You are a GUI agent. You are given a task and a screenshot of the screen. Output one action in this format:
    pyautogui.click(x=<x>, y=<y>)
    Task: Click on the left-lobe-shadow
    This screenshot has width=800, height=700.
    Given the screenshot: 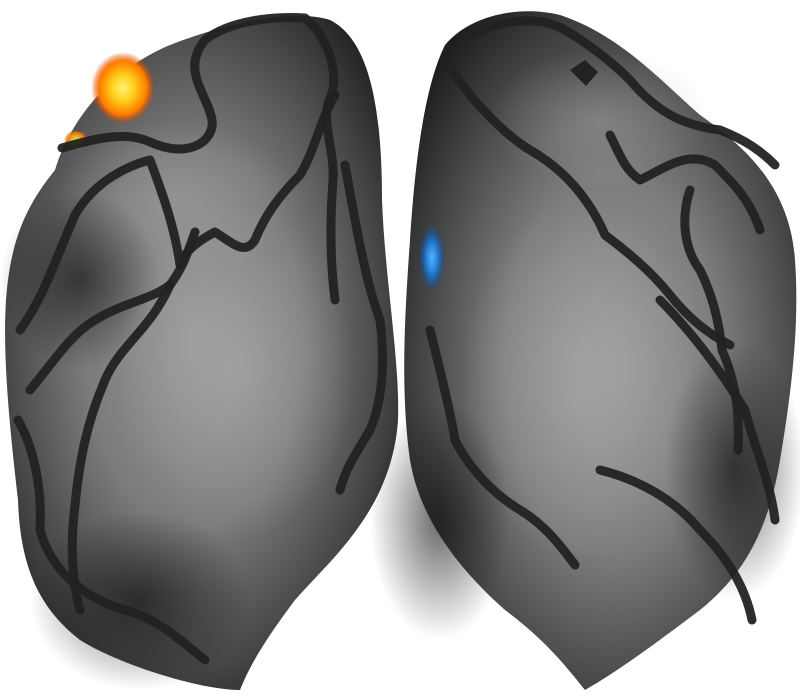 What is the action you would take?
    pyautogui.click(x=80, y=280)
    